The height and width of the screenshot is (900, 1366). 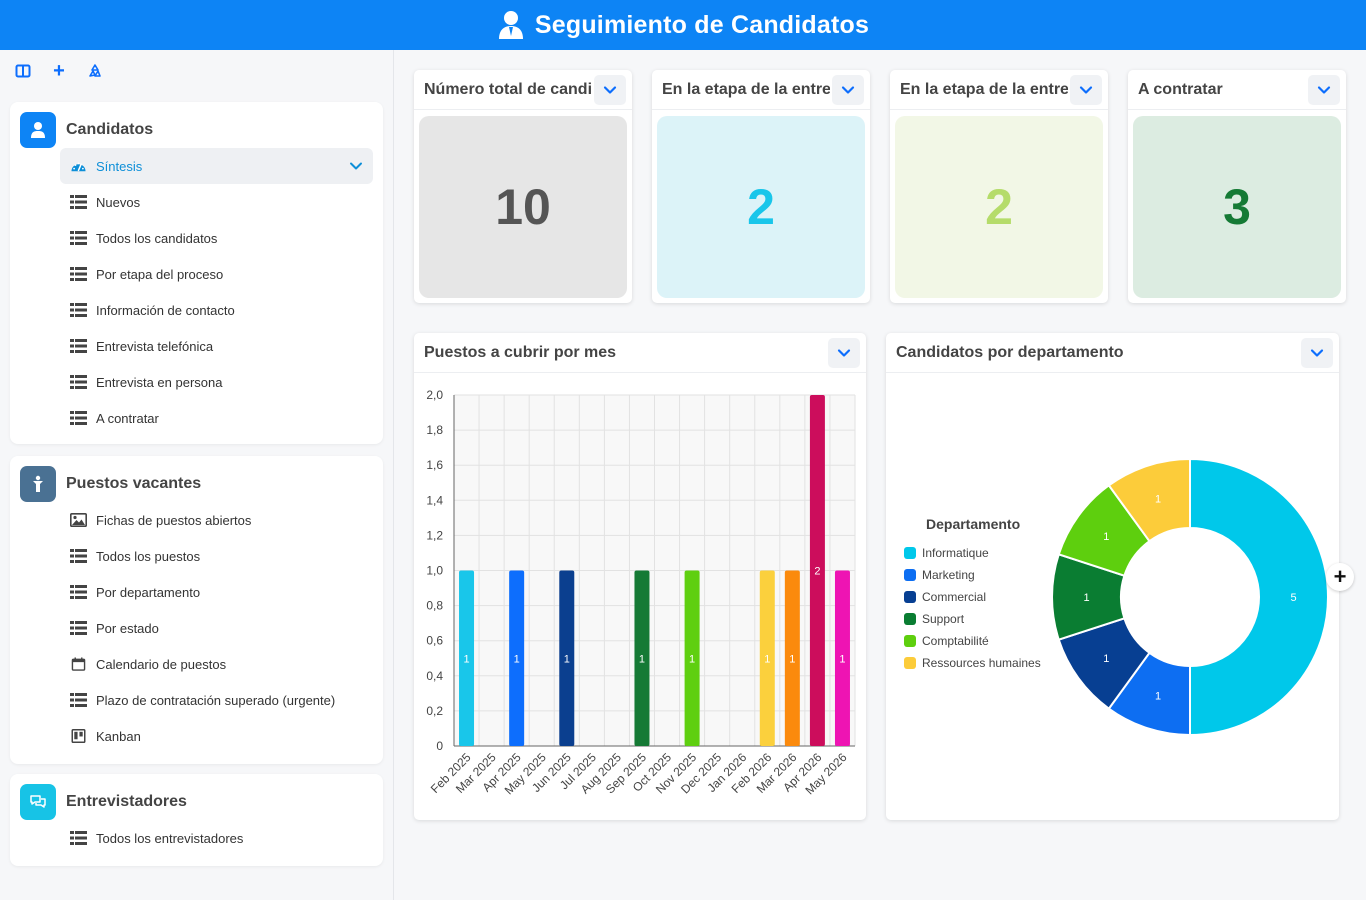 What do you see at coordinates (434, 430) in the screenshot?
I see `y-tick-label: 1,8` at bounding box center [434, 430].